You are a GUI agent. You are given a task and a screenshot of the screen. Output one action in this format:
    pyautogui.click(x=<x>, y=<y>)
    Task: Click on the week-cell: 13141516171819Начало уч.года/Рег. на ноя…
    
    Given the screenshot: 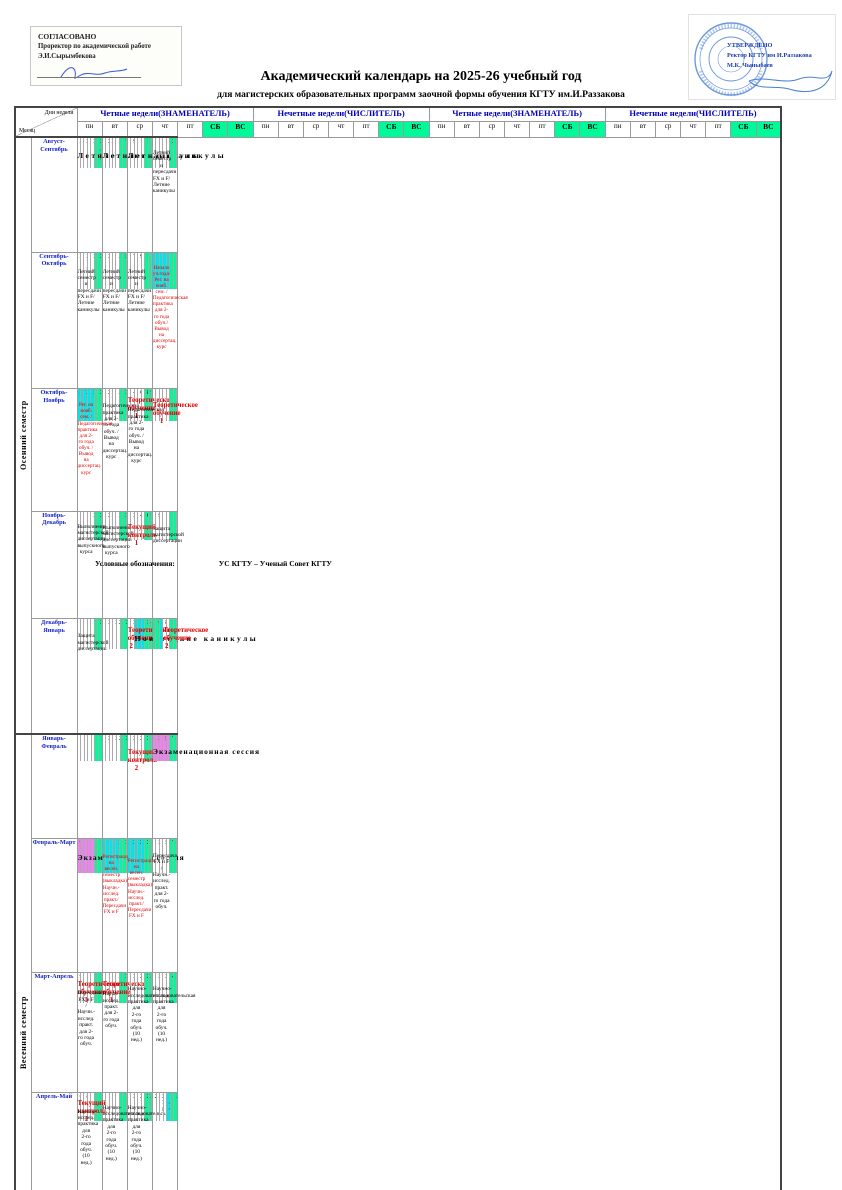 What is the action you would take?
    pyautogui.click(x=164, y=320)
    